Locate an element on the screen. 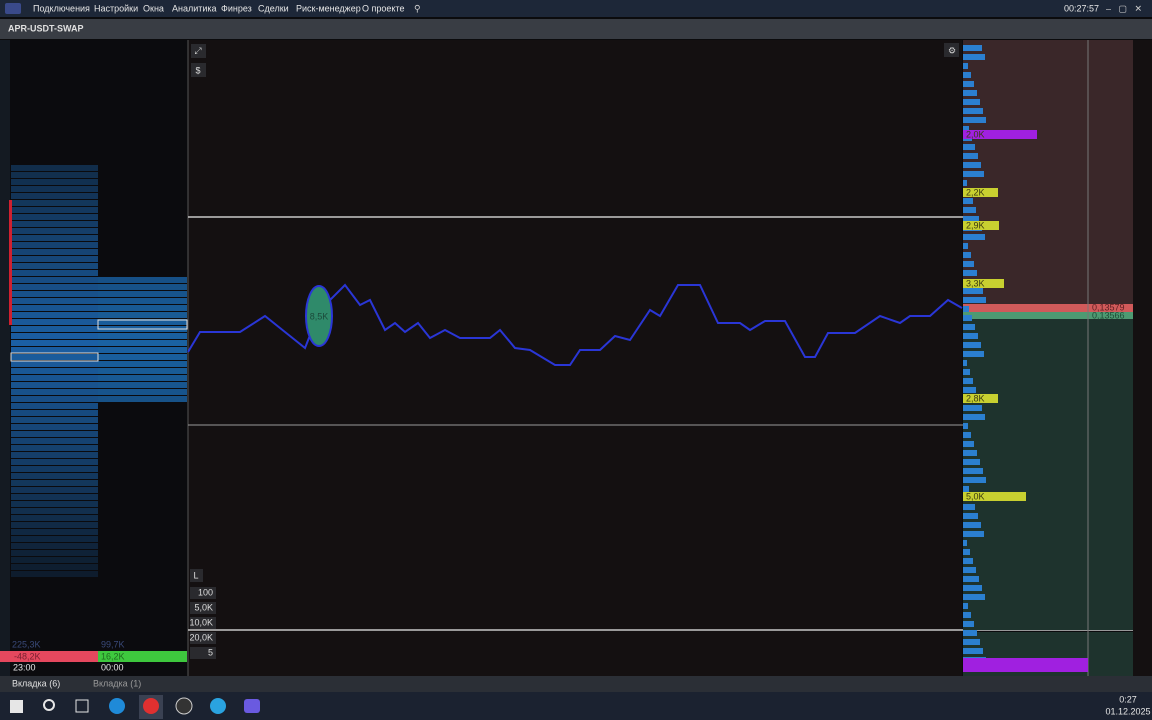  filter-label: 10,0K is located at coordinates (201, 622).